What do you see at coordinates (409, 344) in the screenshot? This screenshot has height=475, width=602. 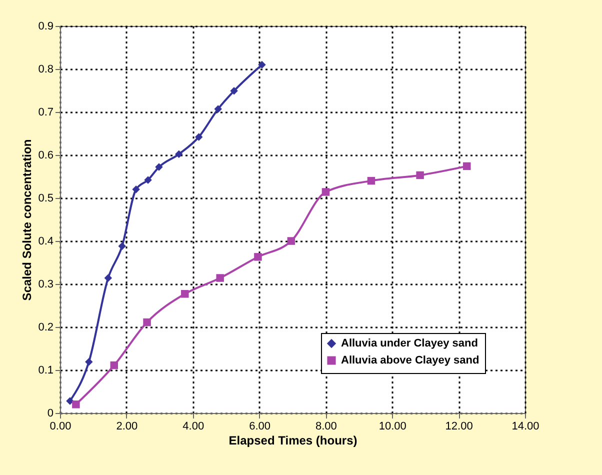 I see `legend-label: Alluvia under Clayey sand` at bounding box center [409, 344].